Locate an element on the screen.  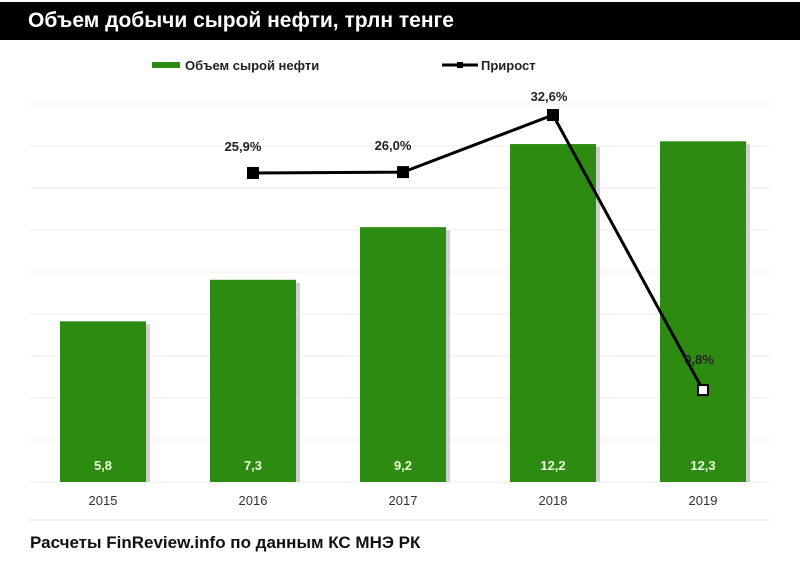
bar-2015 is located at coordinates (103, 401).